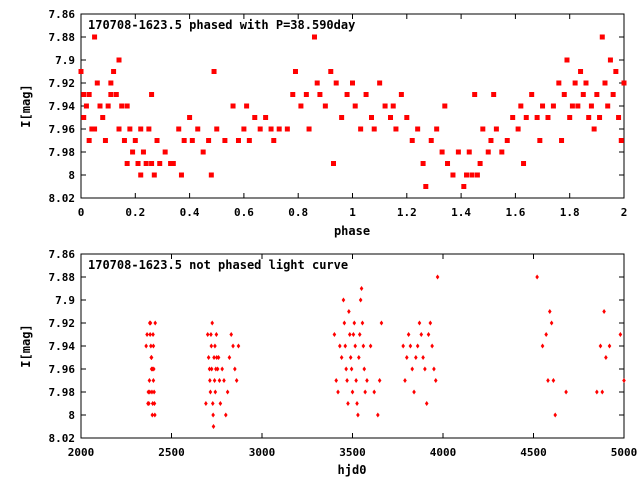  Describe the element at coordinates (65, 60) in the screenshot. I see `phased-y-tick-label: 7.9` at that location.